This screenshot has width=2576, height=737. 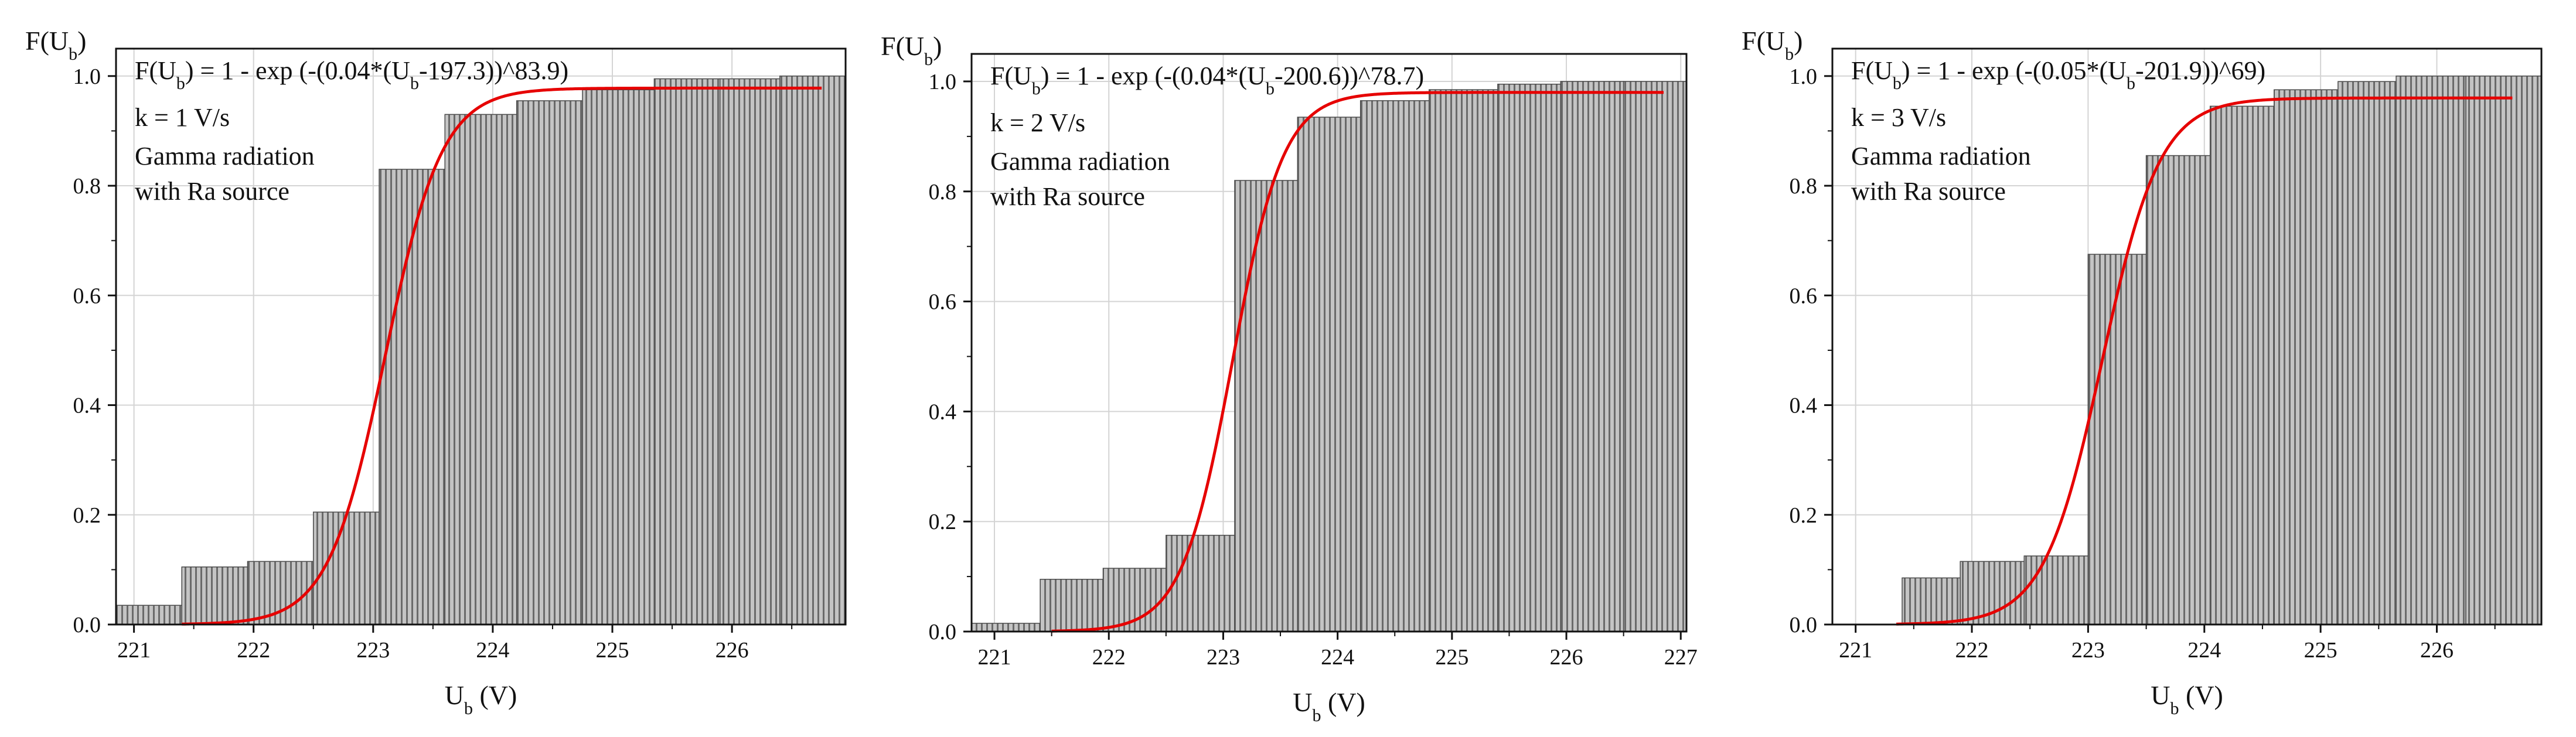 I want to click on rate-annotation: k = 3 V/s, so click(x=1898, y=117).